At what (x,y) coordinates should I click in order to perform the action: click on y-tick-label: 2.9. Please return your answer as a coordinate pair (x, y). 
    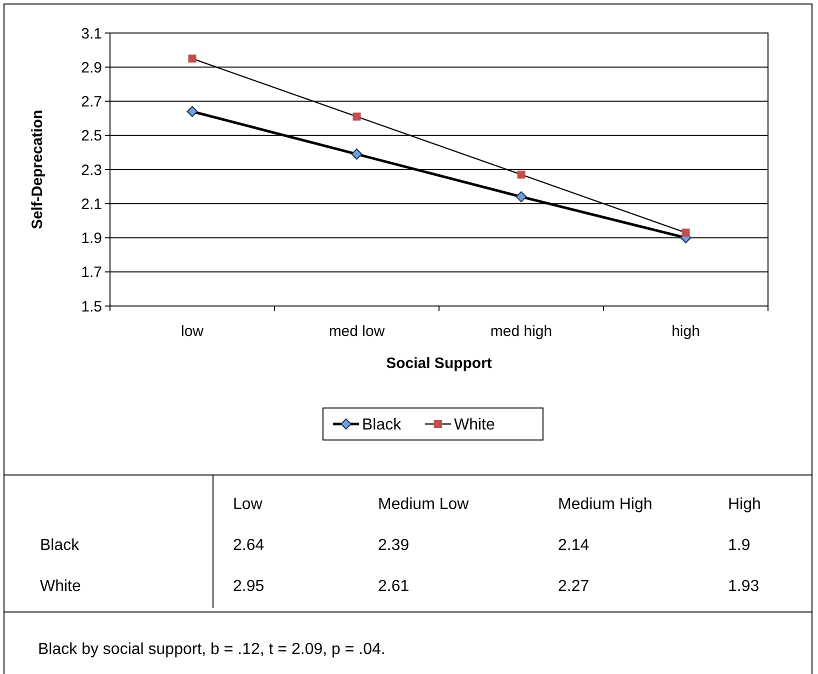
    Looking at the image, I should click on (91, 67).